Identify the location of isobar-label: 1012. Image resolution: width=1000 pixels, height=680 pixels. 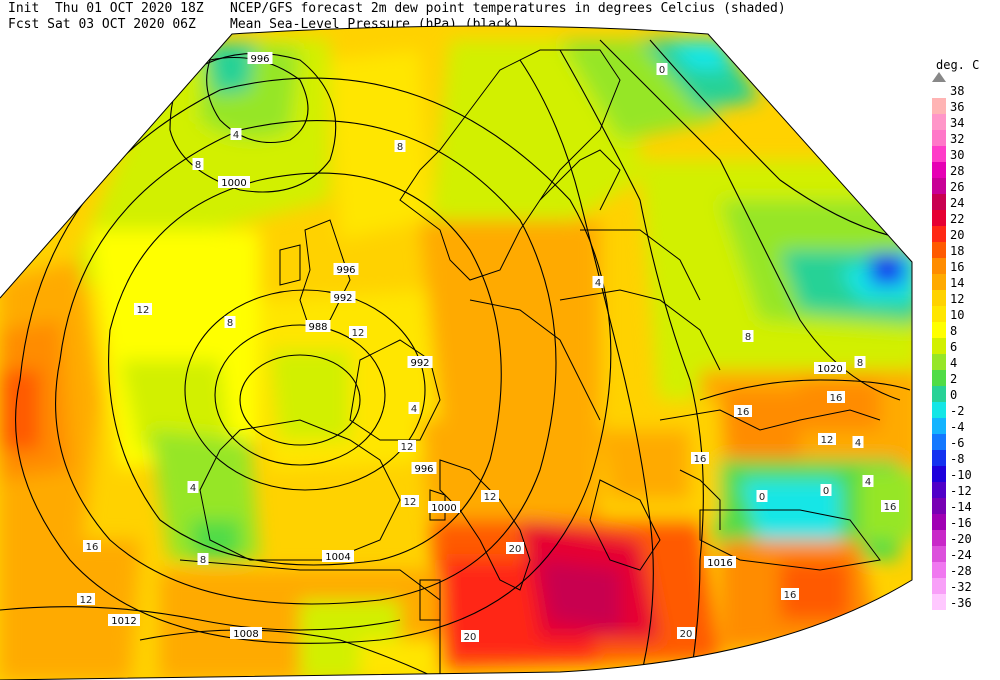
(123, 621).